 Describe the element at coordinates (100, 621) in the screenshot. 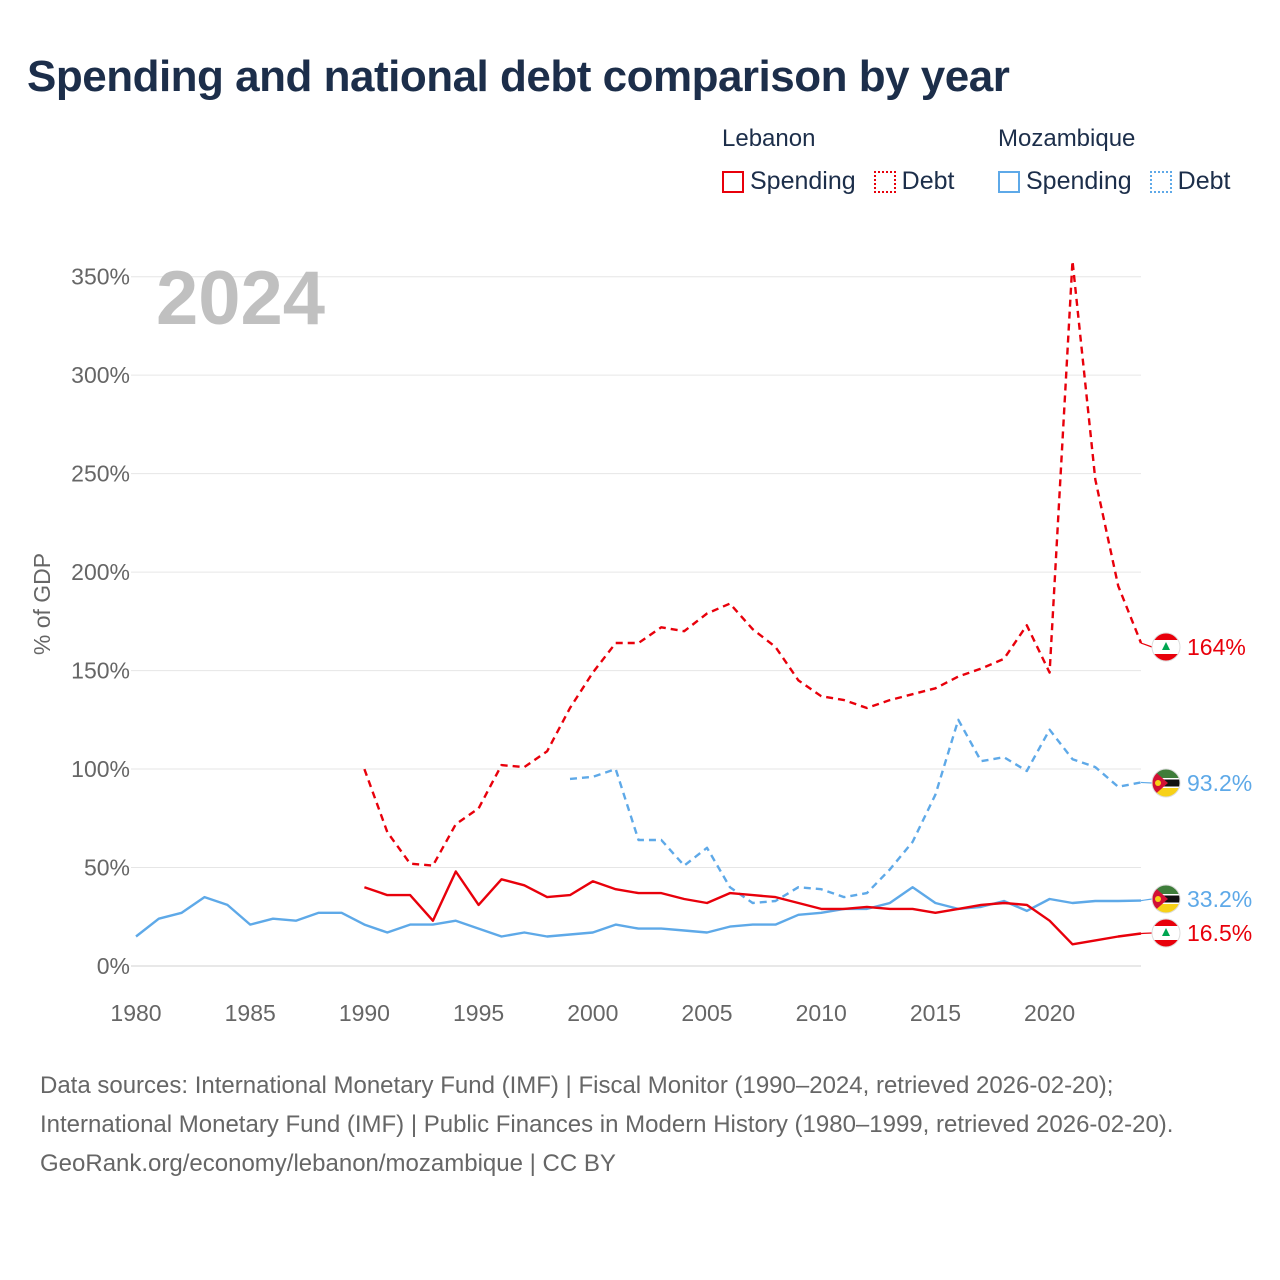

I see `y-axis-ticks: 0% 50% 100% 150% 200% 250% 300% 350%` at that location.